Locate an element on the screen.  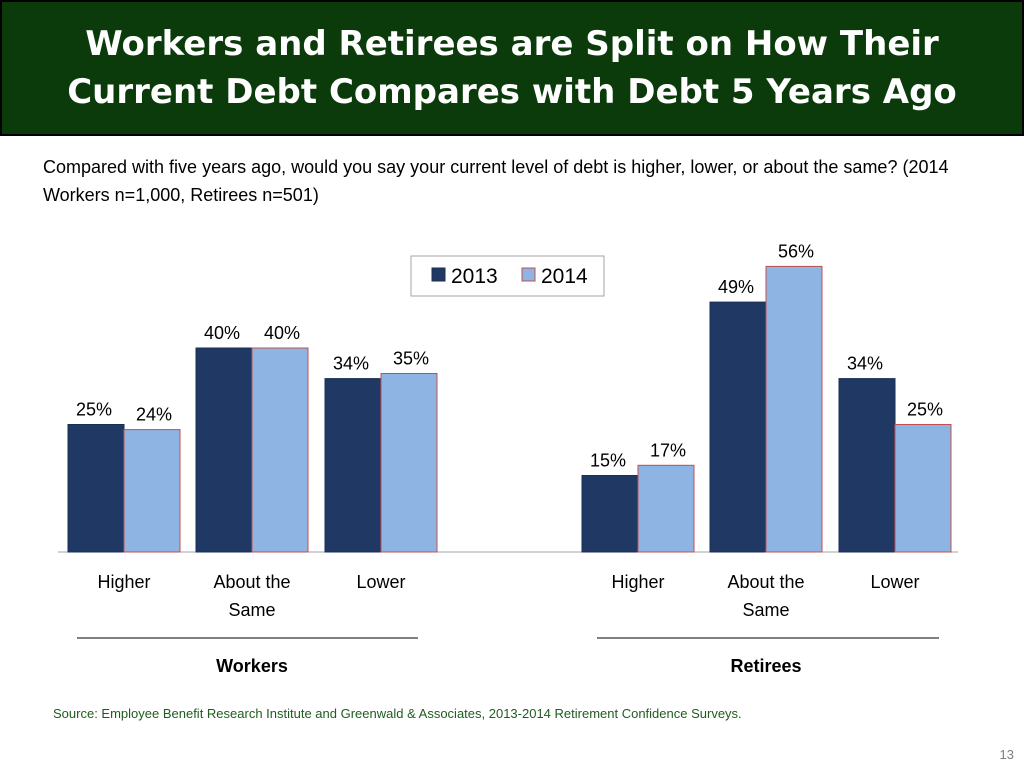
data-label: 15% is located at coordinates (608, 461).